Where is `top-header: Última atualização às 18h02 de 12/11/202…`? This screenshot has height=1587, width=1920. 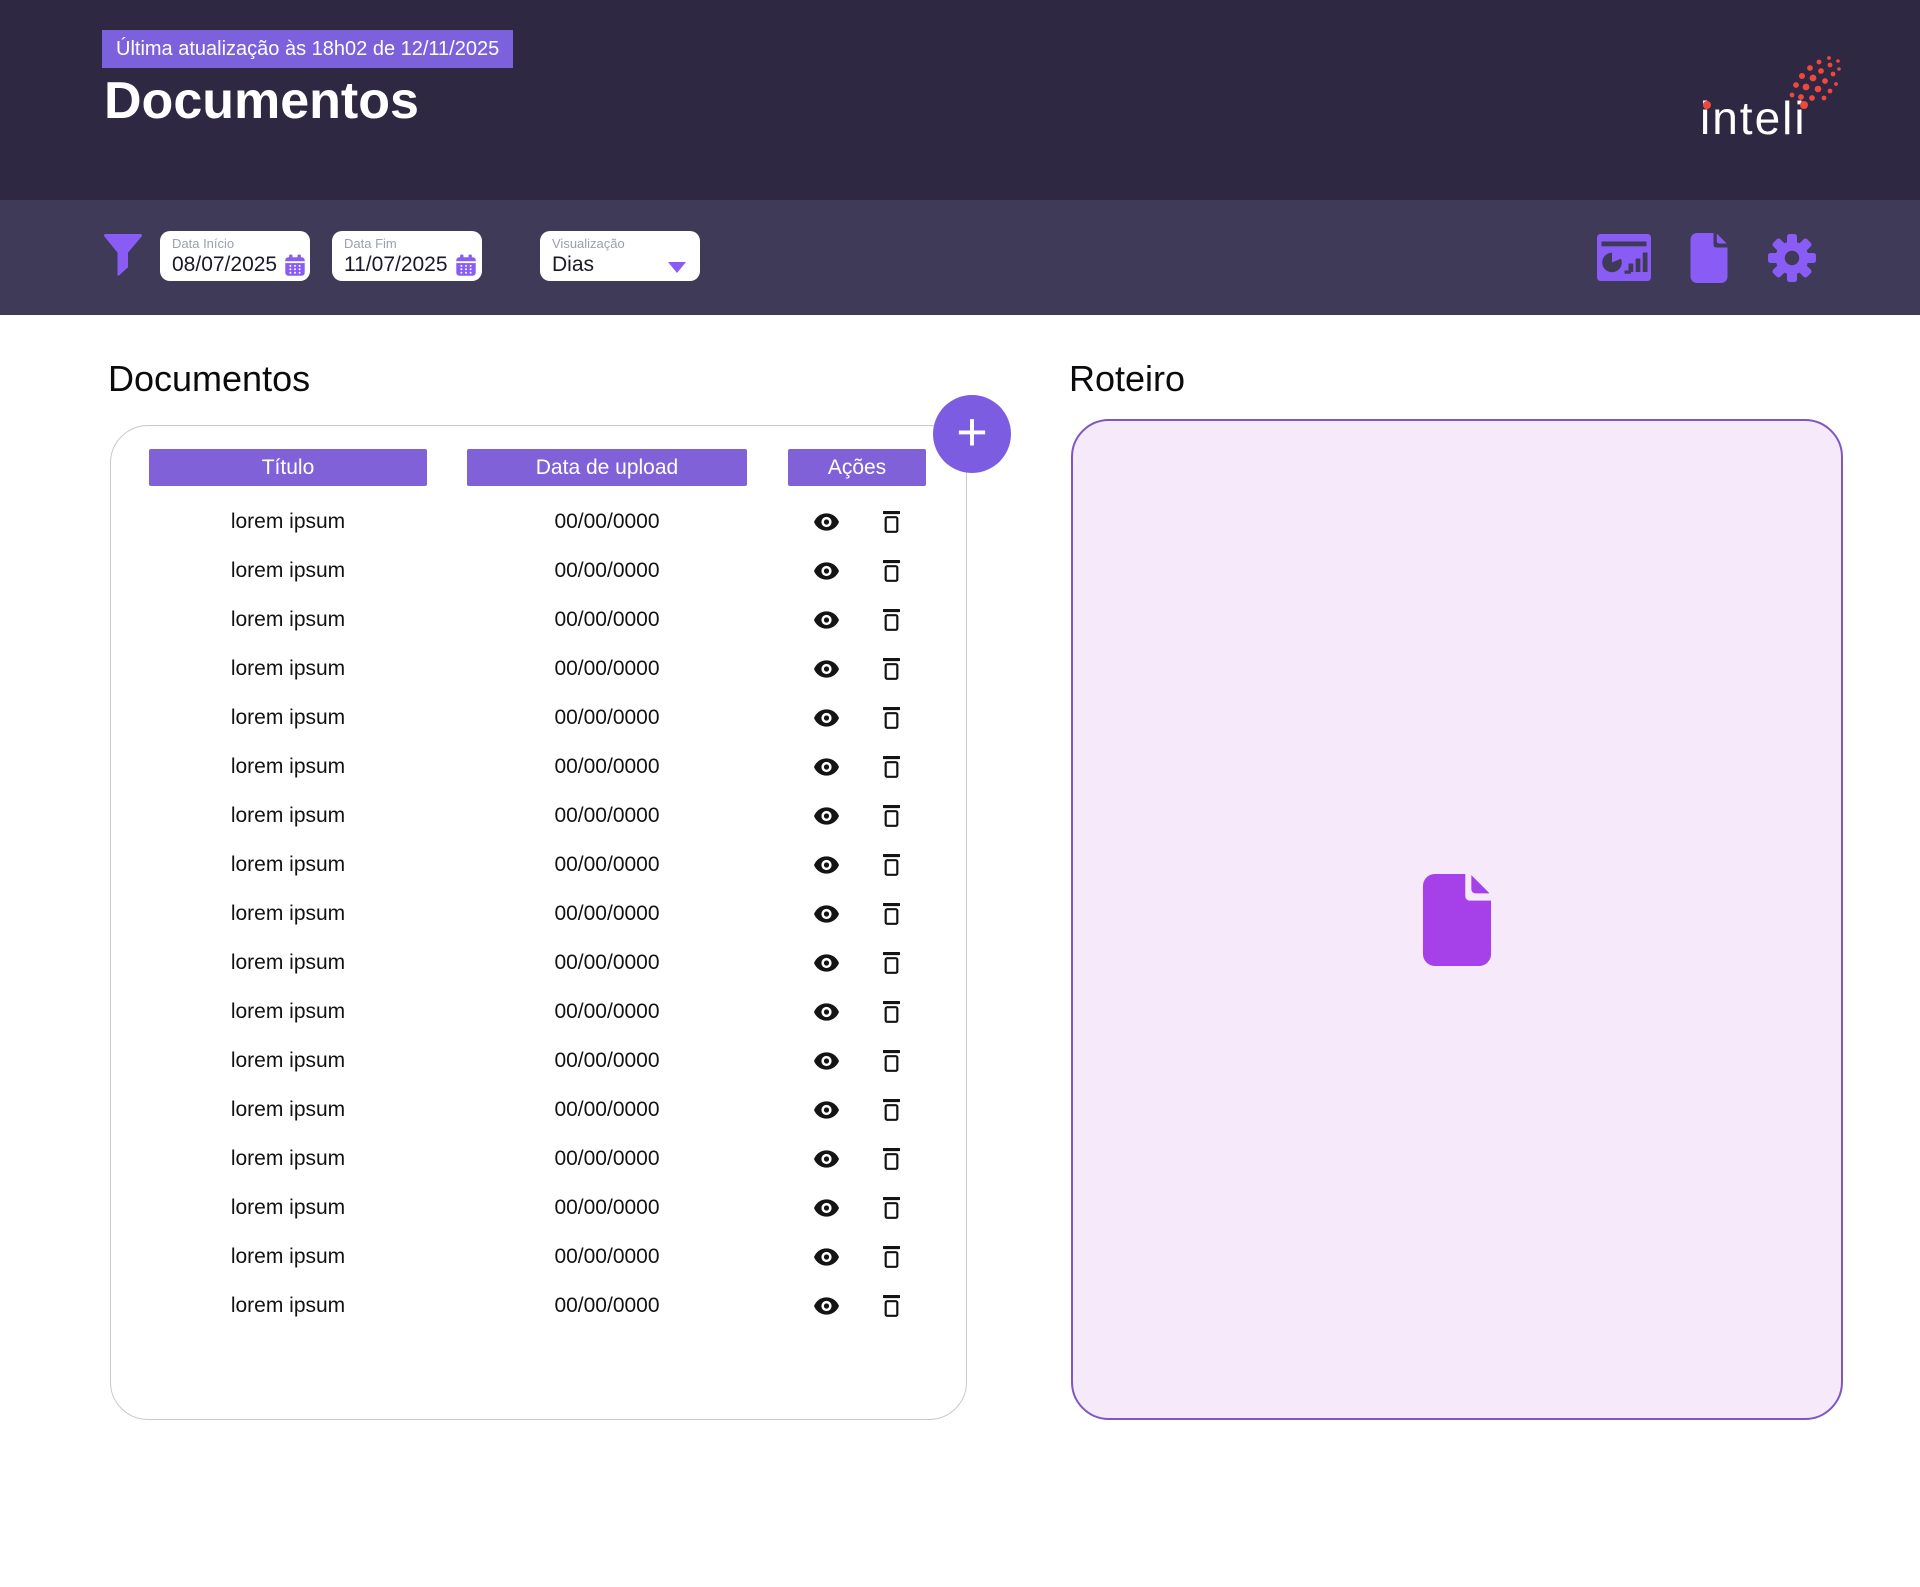 top-header: Última atualização às 18h02 de 12/11/202… is located at coordinates (960, 100).